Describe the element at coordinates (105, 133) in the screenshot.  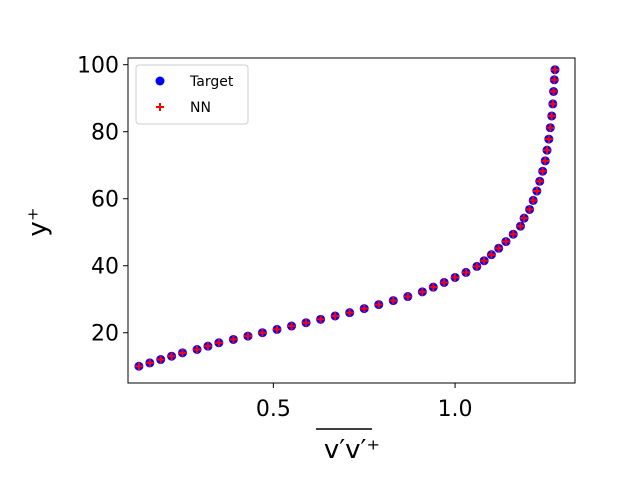
I see `y-tick-label-3: 80` at that location.